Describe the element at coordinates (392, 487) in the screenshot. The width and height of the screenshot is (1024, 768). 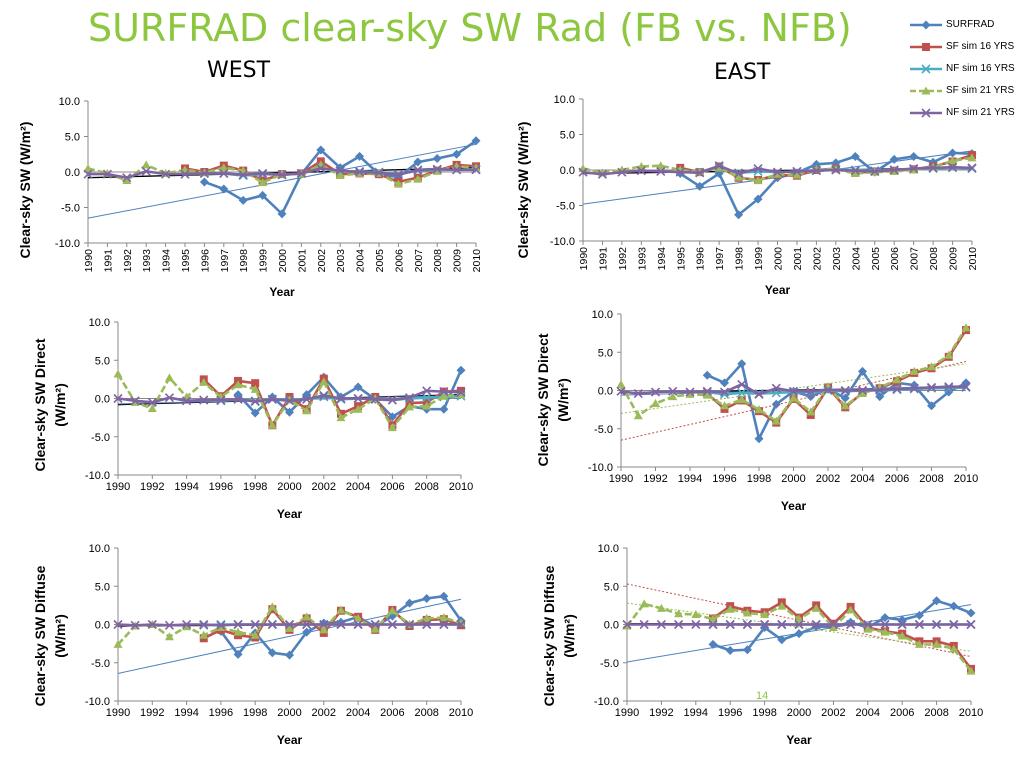
I see `x-tick-label: 2006` at that location.